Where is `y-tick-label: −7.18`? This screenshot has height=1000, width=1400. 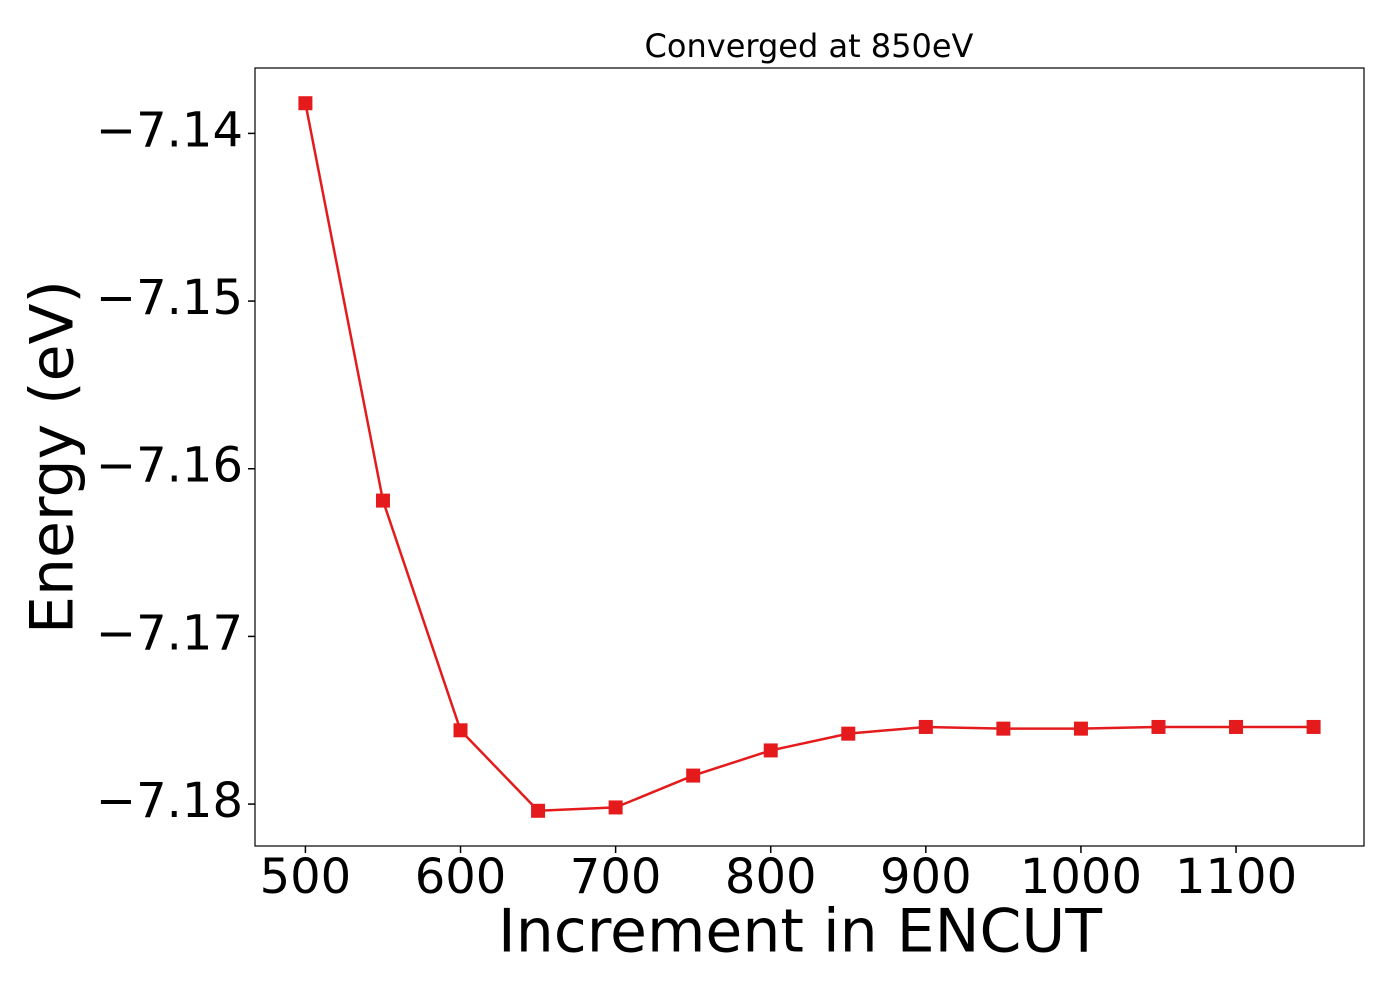 y-tick-label: −7.18 is located at coordinates (169, 801).